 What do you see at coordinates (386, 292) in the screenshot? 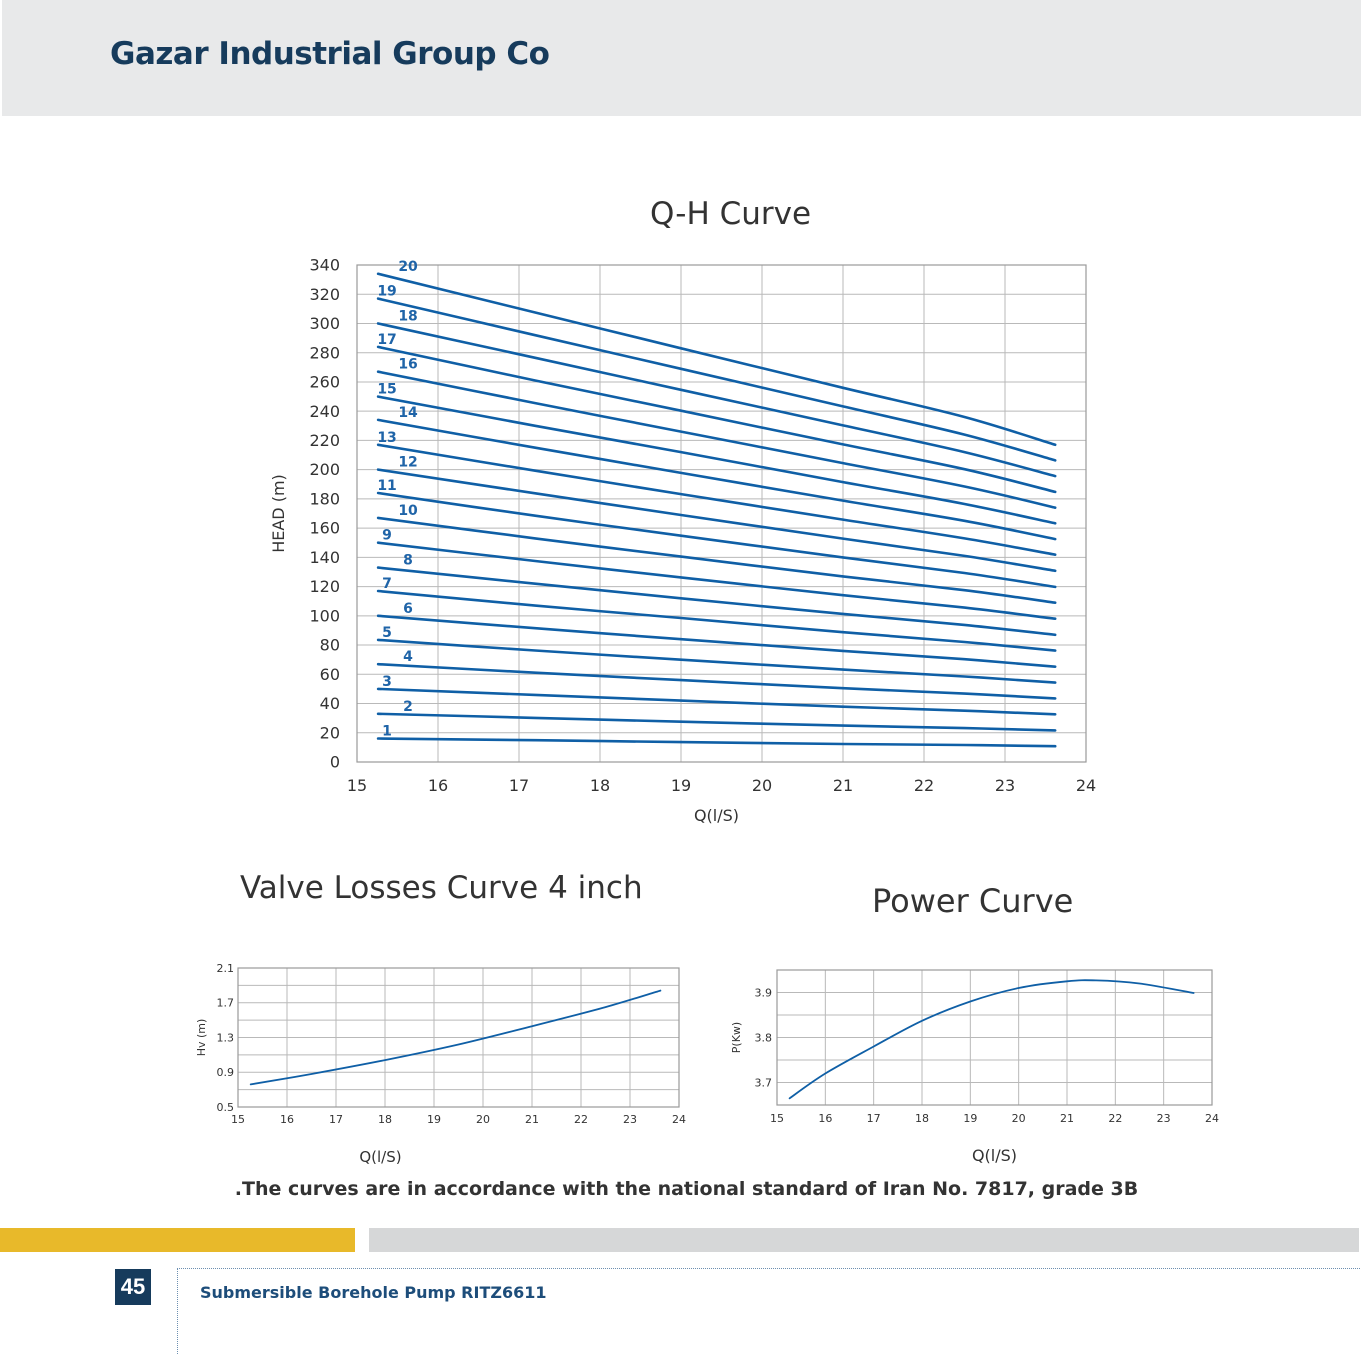
I see `qh-series-label: 19` at bounding box center [386, 292].